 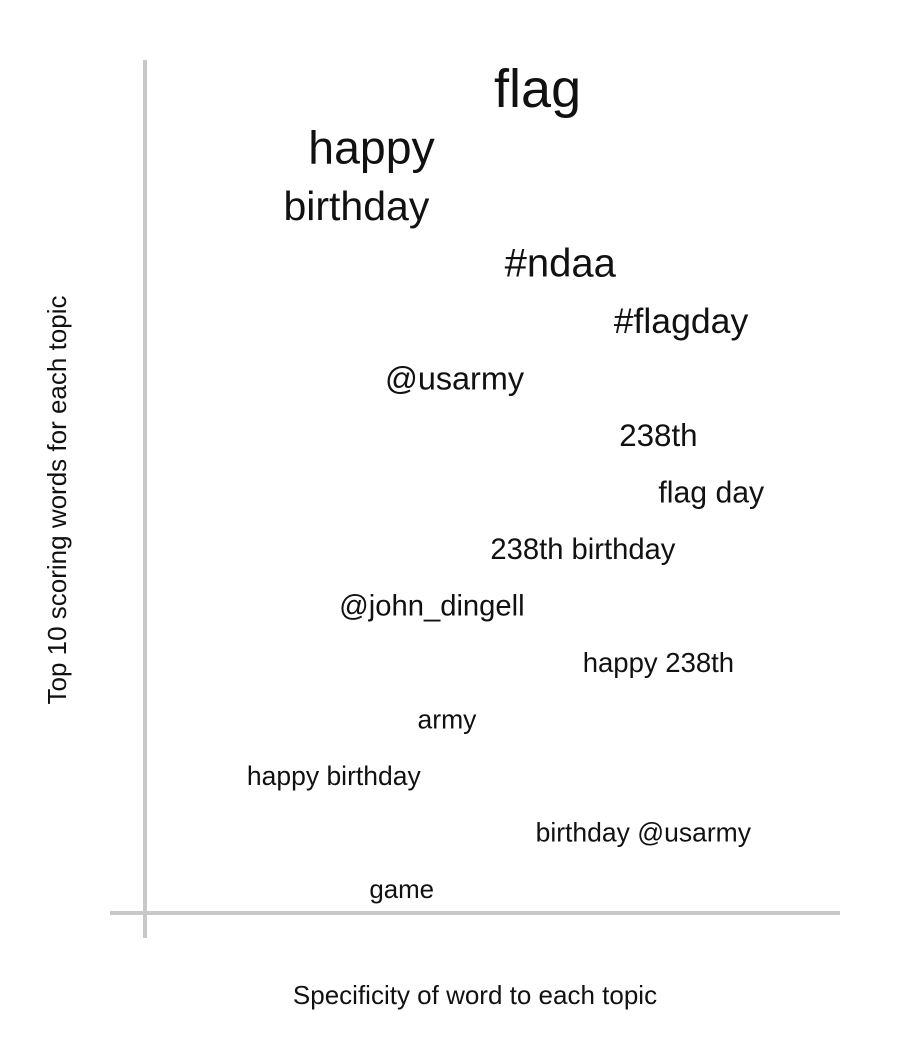 I want to click on word-label: #ndaa, so click(x=561, y=264).